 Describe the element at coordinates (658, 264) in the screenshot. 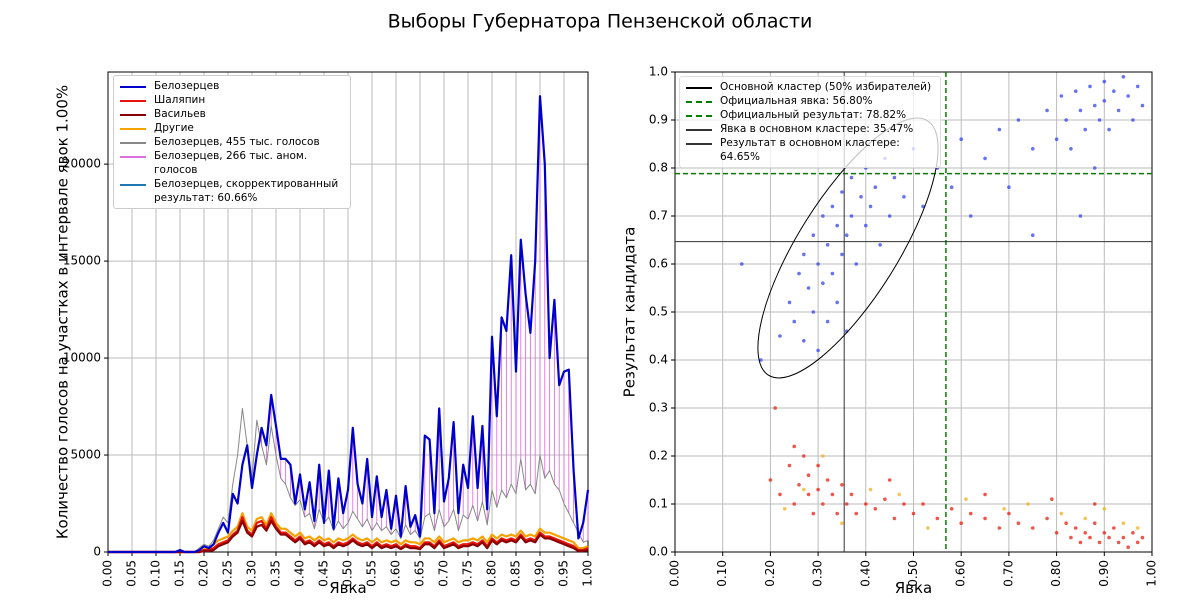

I see `y-tick-label: 0.6` at that location.